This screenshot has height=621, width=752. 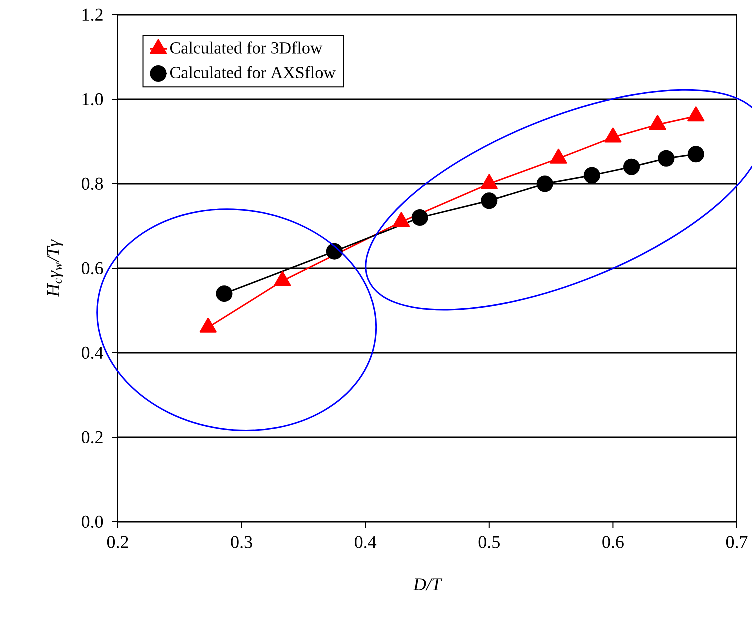 I want to click on x-tick-label: 0.5, so click(x=489, y=542).